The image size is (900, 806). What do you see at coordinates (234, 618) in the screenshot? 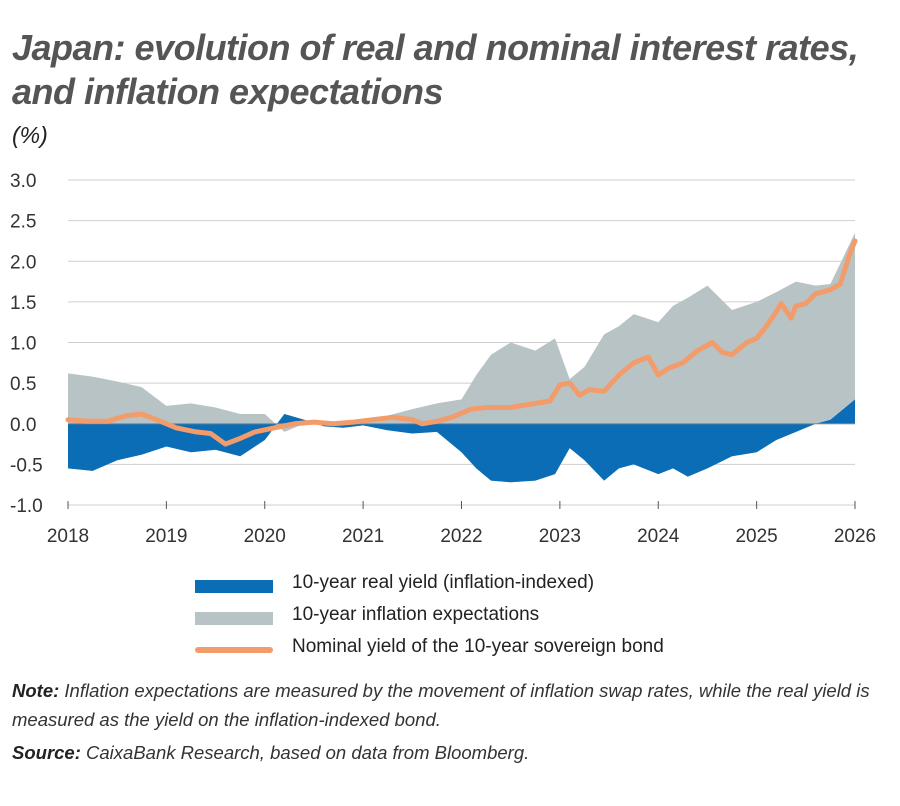
I see `legend-swatch-inflation-expectations` at bounding box center [234, 618].